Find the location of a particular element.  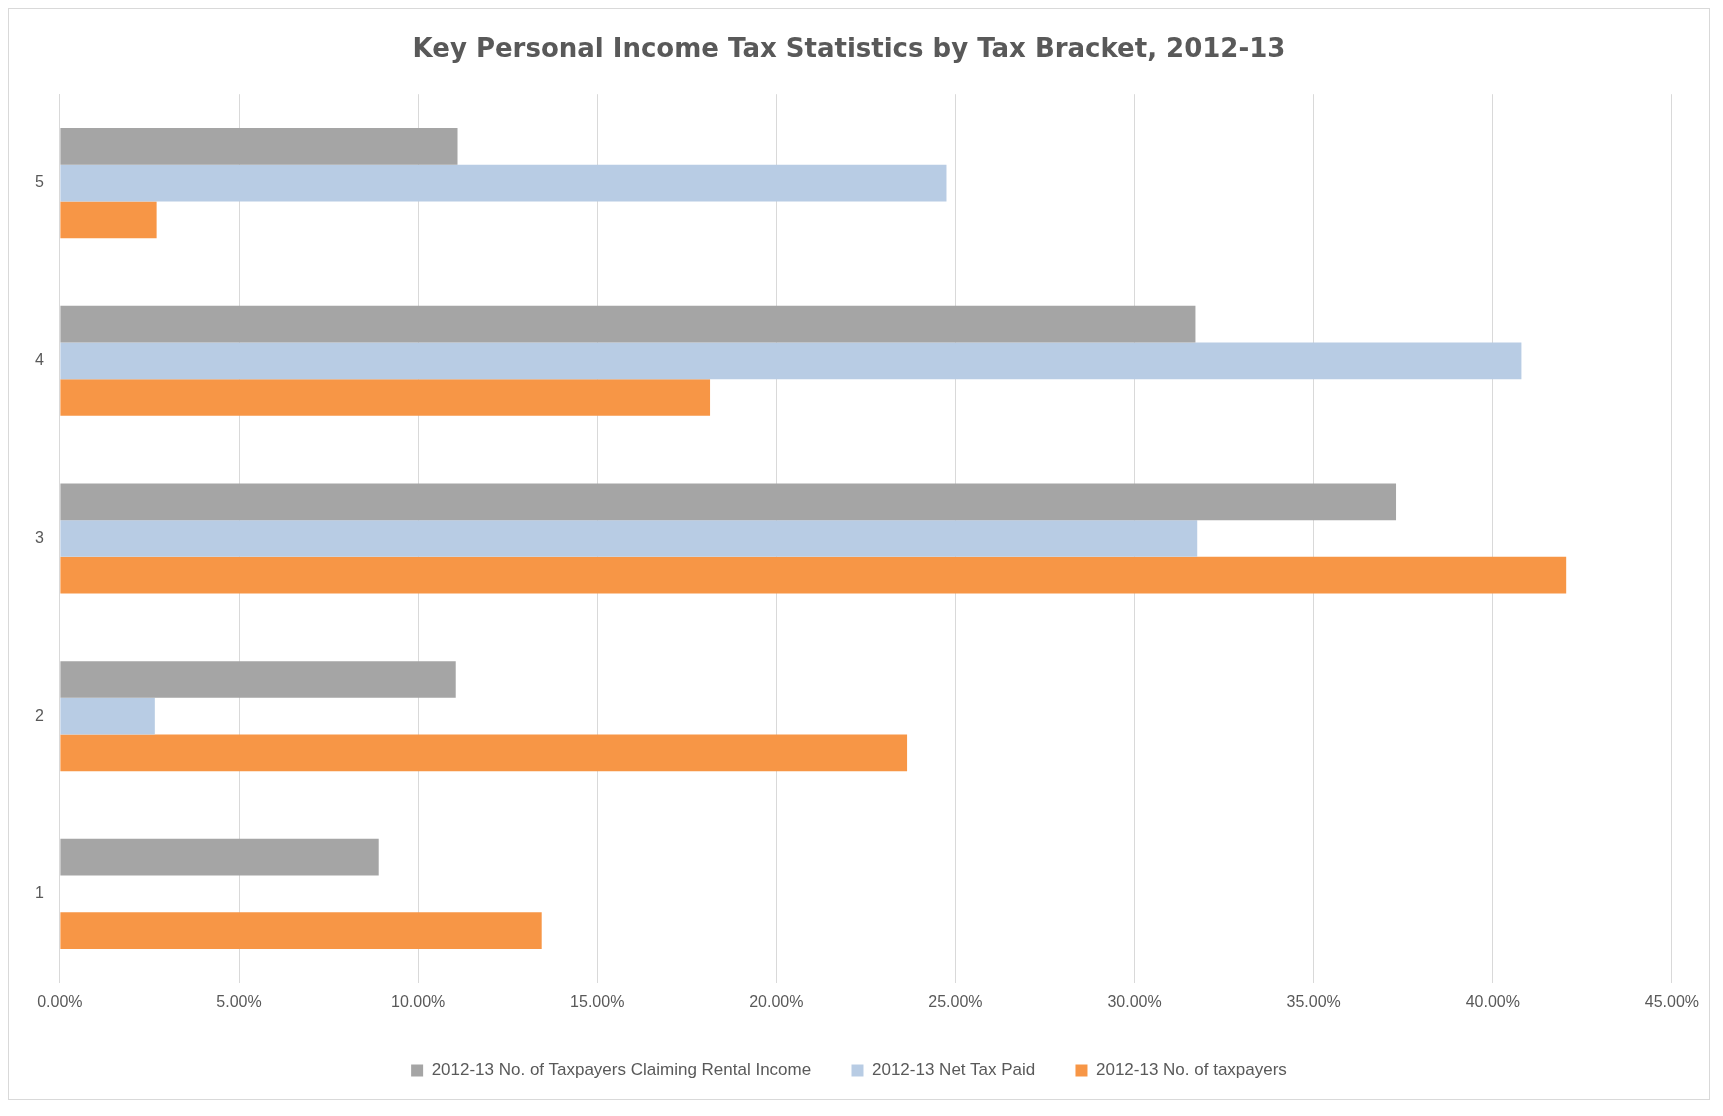

x-tick-label: 15.00% is located at coordinates (597, 1001).